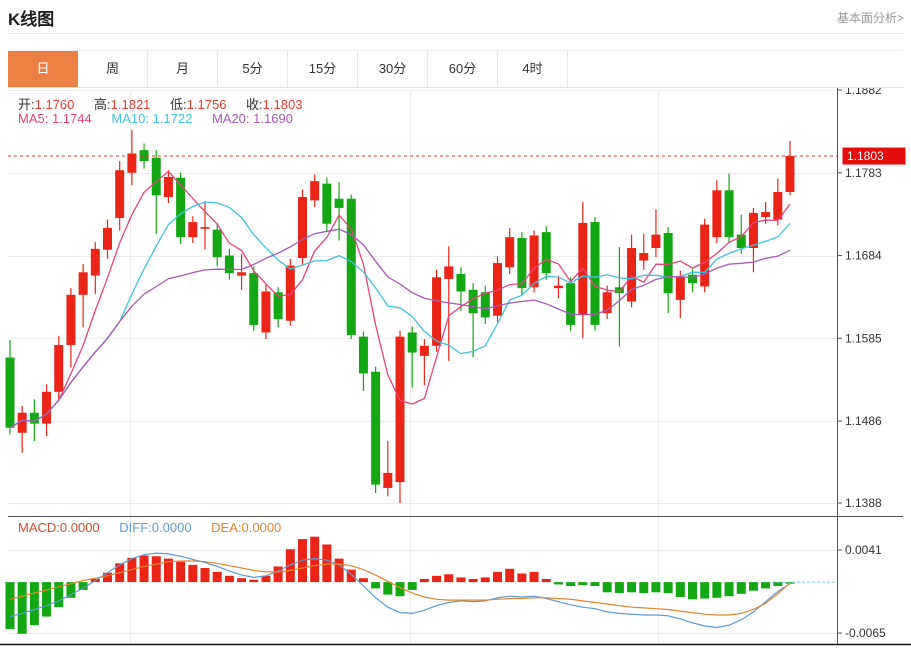 Image resolution: width=911 pixels, height=649 pixels. Describe the element at coordinates (130, 118) in the screenshot. I see `ma10-label: MA10:` at that location.